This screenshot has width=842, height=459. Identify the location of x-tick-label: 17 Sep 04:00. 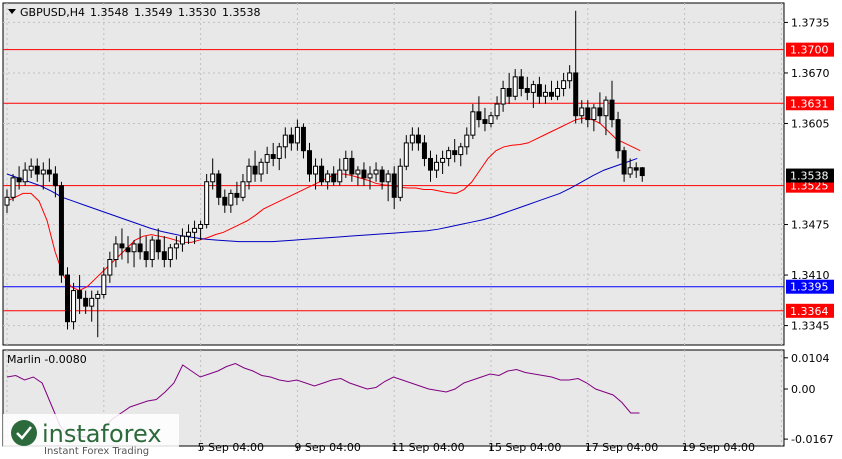
(621, 447).